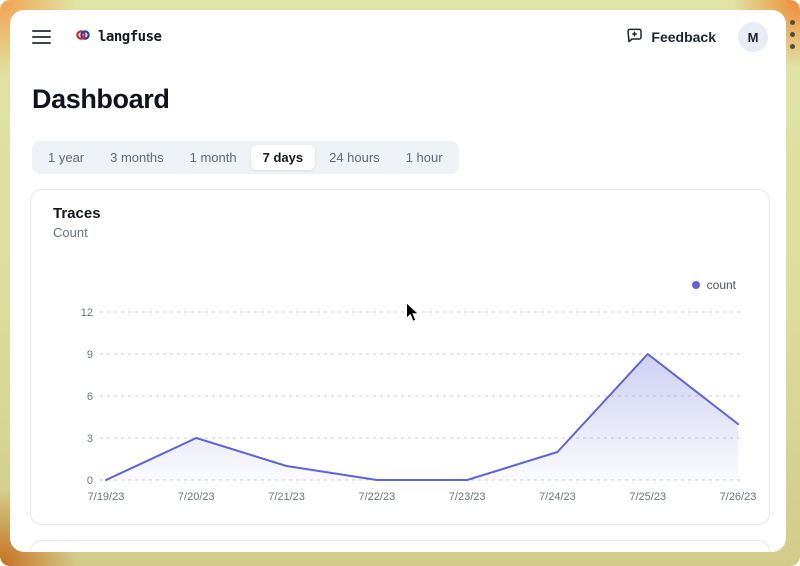 This screenshot has height=566, width=800. Describe the element at coordinates (424, 157) in the screenshot. I see `tab-1-hour: 1 hour` at that location.